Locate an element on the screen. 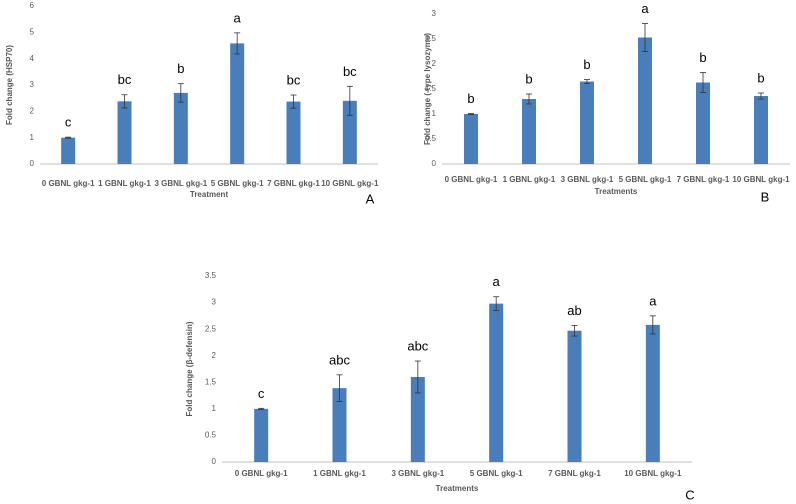 The image size is (796, 504). panel-label: B is located at coordinates (765, 196).